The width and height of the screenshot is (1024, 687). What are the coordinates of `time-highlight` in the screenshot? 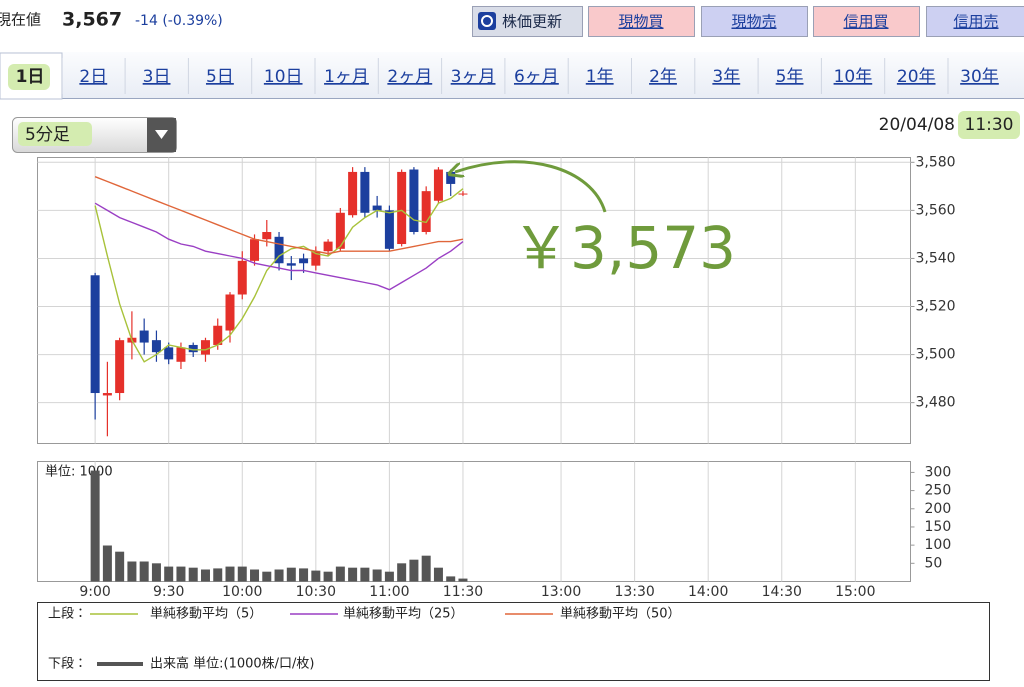 It's located at (989, 125).